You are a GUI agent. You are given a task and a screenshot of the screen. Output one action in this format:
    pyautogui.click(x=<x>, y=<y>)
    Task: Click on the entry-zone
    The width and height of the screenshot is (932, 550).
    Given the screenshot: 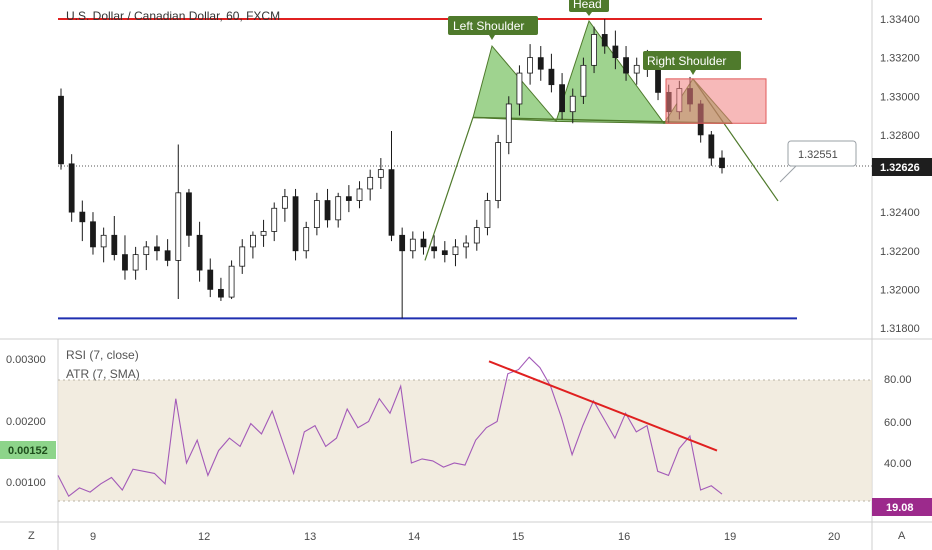 What is the action you would take?
    pyautogui.click(x=716, y=101)
    